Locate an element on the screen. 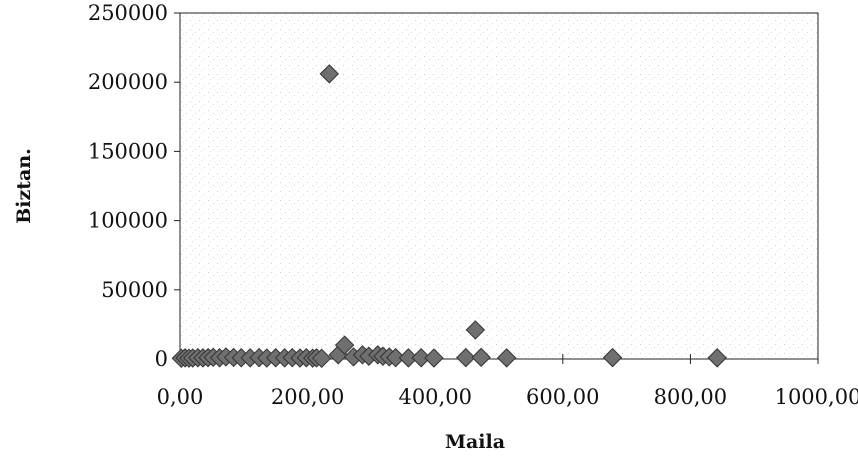  y-axis-title: Biztan. is located at coordinates (24, 186).